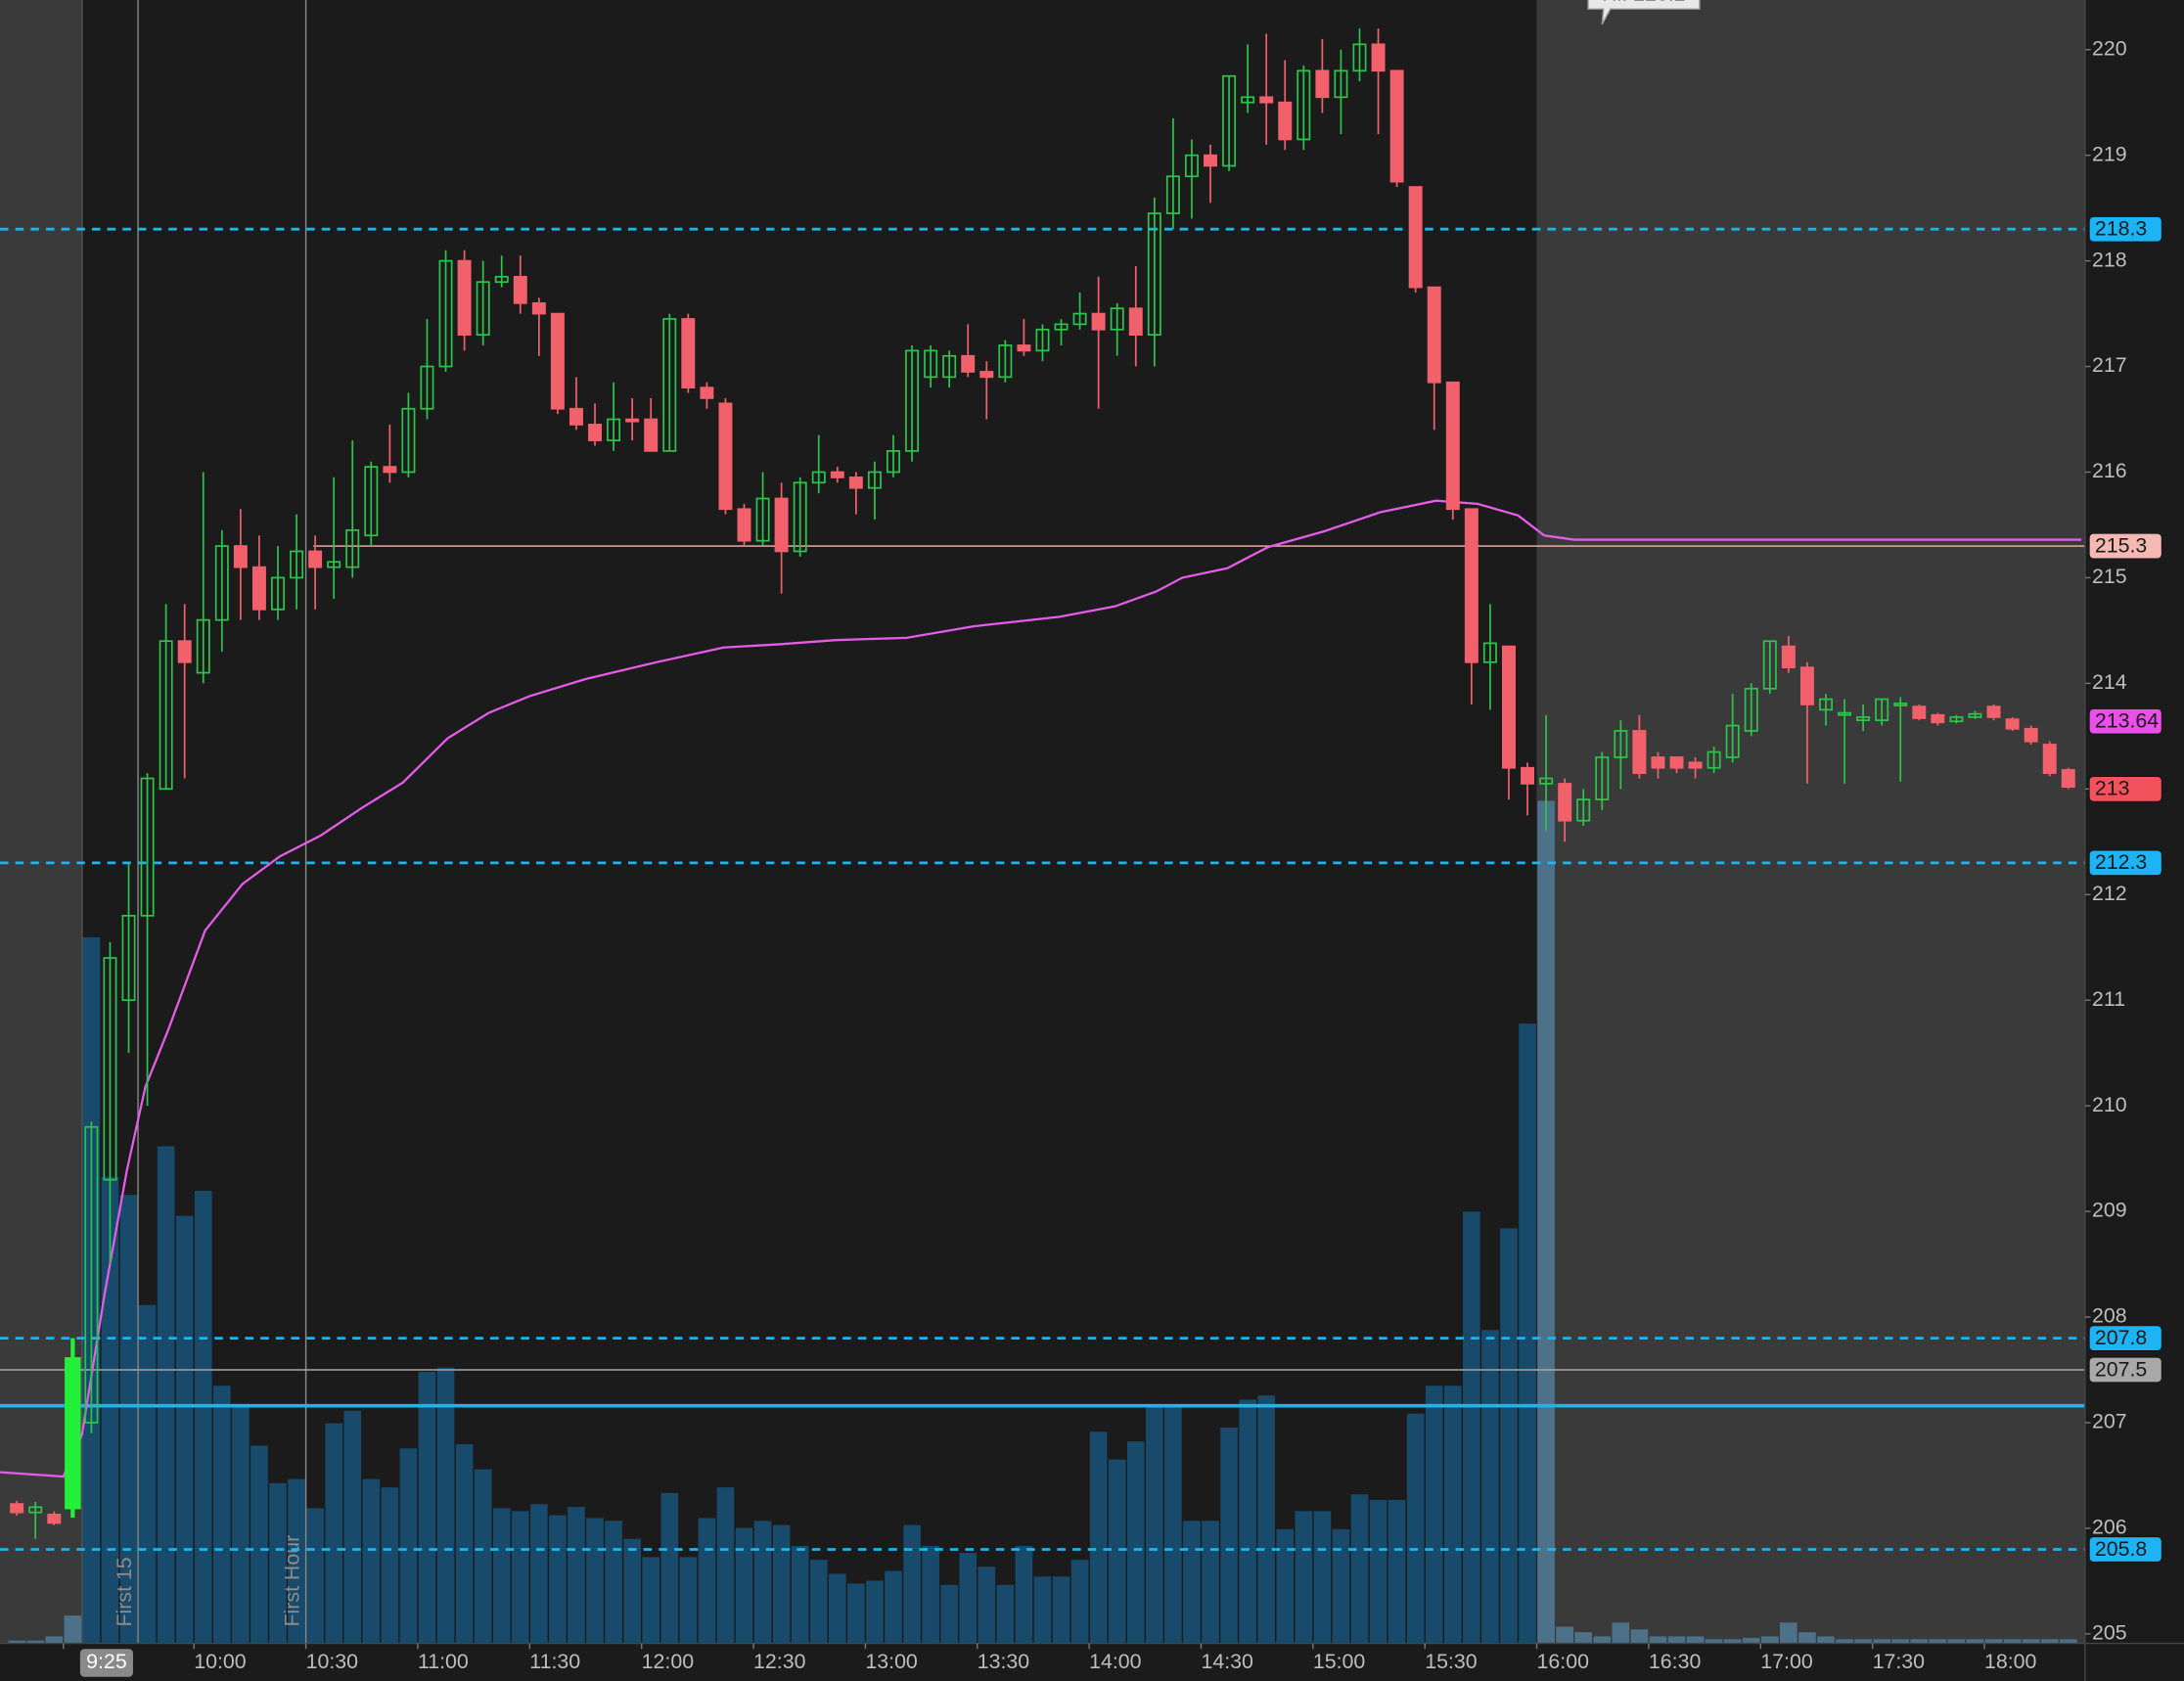 This screenshot has height=1681, width=2184. Describe the element at coordinates (1227, 1661) in the screenshot. I see `x-tick-label: 14:30` at that location.